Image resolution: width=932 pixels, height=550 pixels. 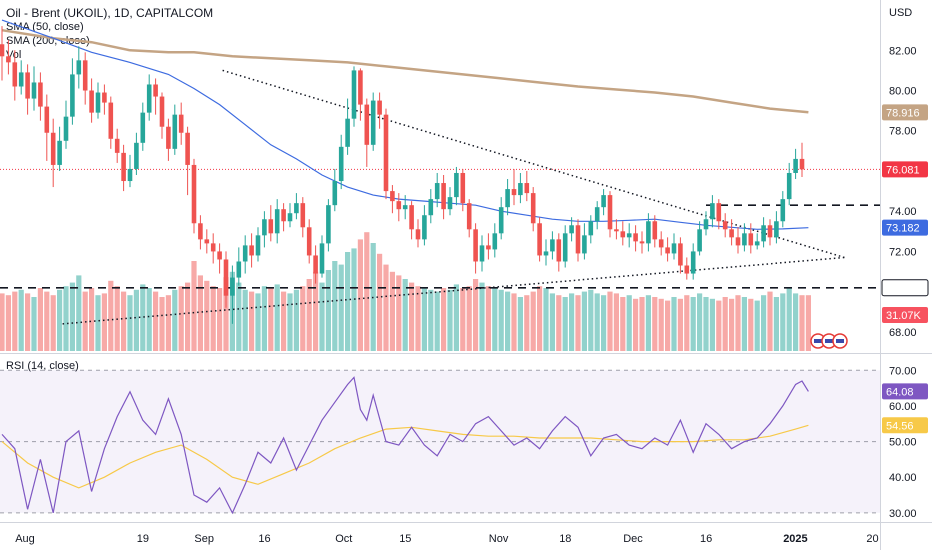 What do you see at coordinates (903, 212) in the screenshot?
I see `price-tick-label: 74.00` at bounding box center [903, 212].